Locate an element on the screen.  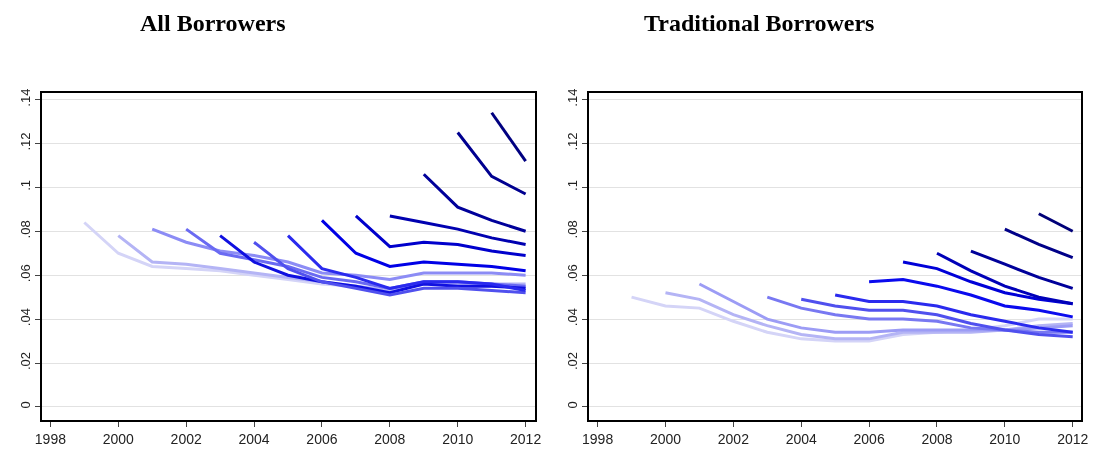
chart-title: All Borrowers is located at coordinates (213, 23).